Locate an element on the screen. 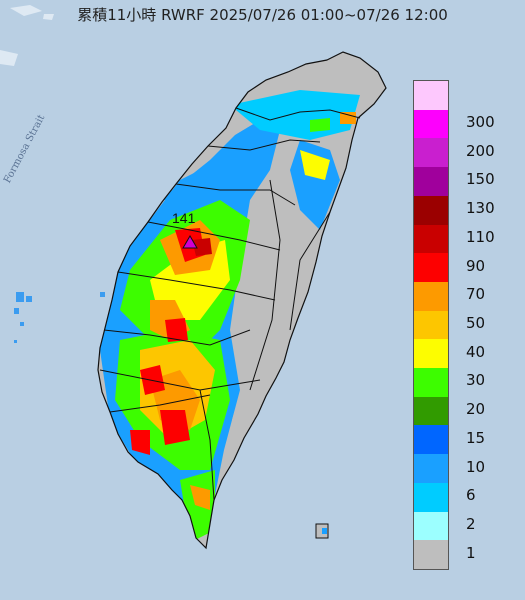 The image size is (525, 600). legend-label: 20 is located at coordinates (476, 409).